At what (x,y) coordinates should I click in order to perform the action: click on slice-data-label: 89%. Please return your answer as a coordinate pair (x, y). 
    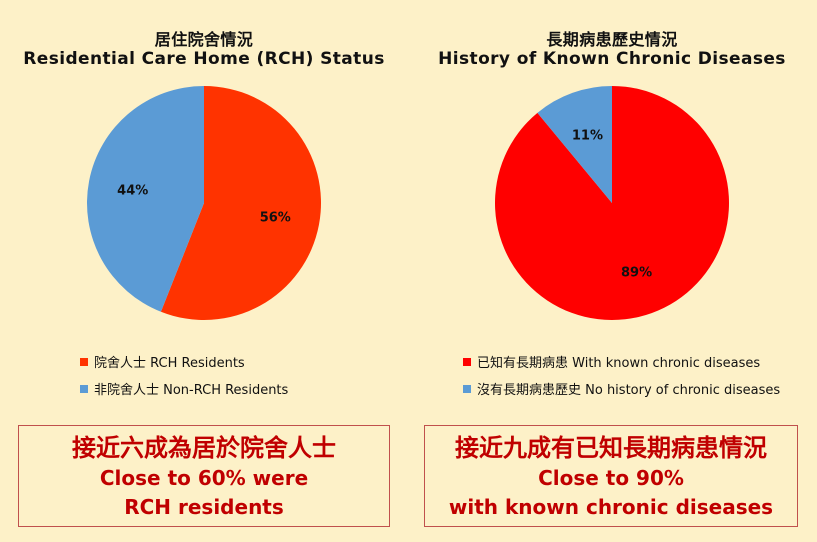
    Looking at the image, I should click on (636, 272).